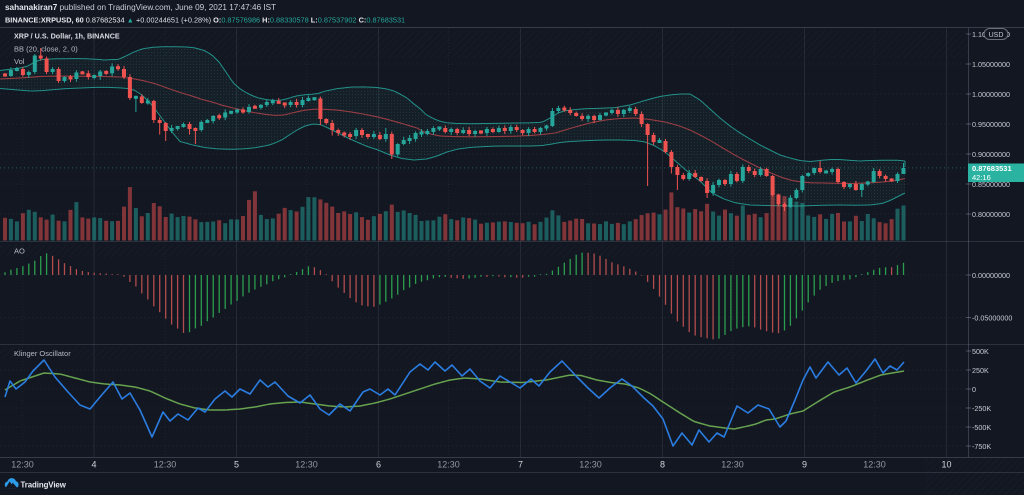  Describe the element at coordinates (46, 49) in the screenshot. I see `svg-text: BB (20, close, 2, 0)` at that location.